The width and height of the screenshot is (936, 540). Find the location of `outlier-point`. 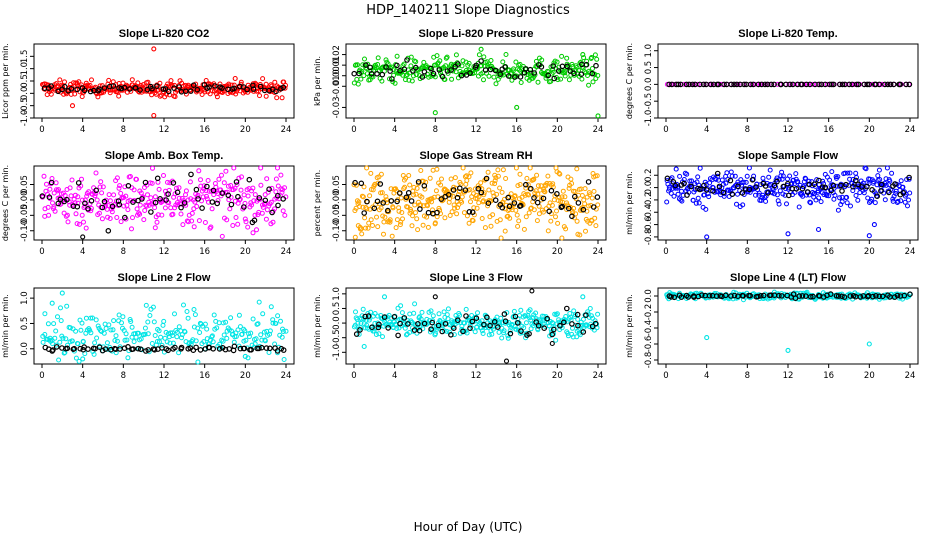

outlier-point is located at coordinates (583, 55).